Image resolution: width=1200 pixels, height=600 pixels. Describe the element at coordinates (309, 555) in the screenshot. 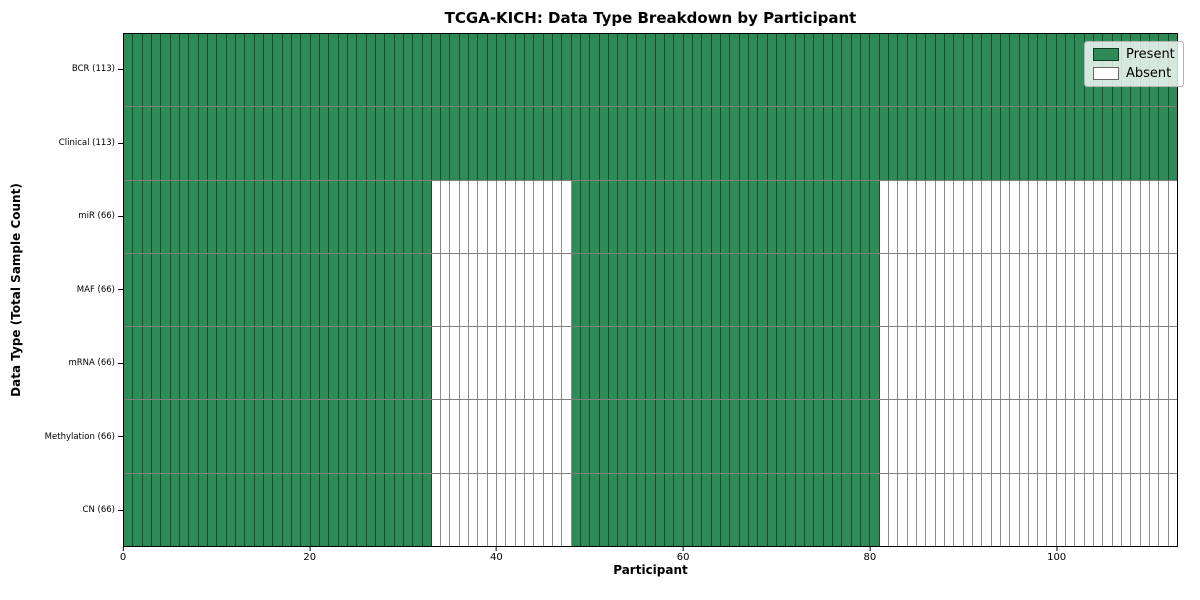

I see `x-tick: 20` at that location.